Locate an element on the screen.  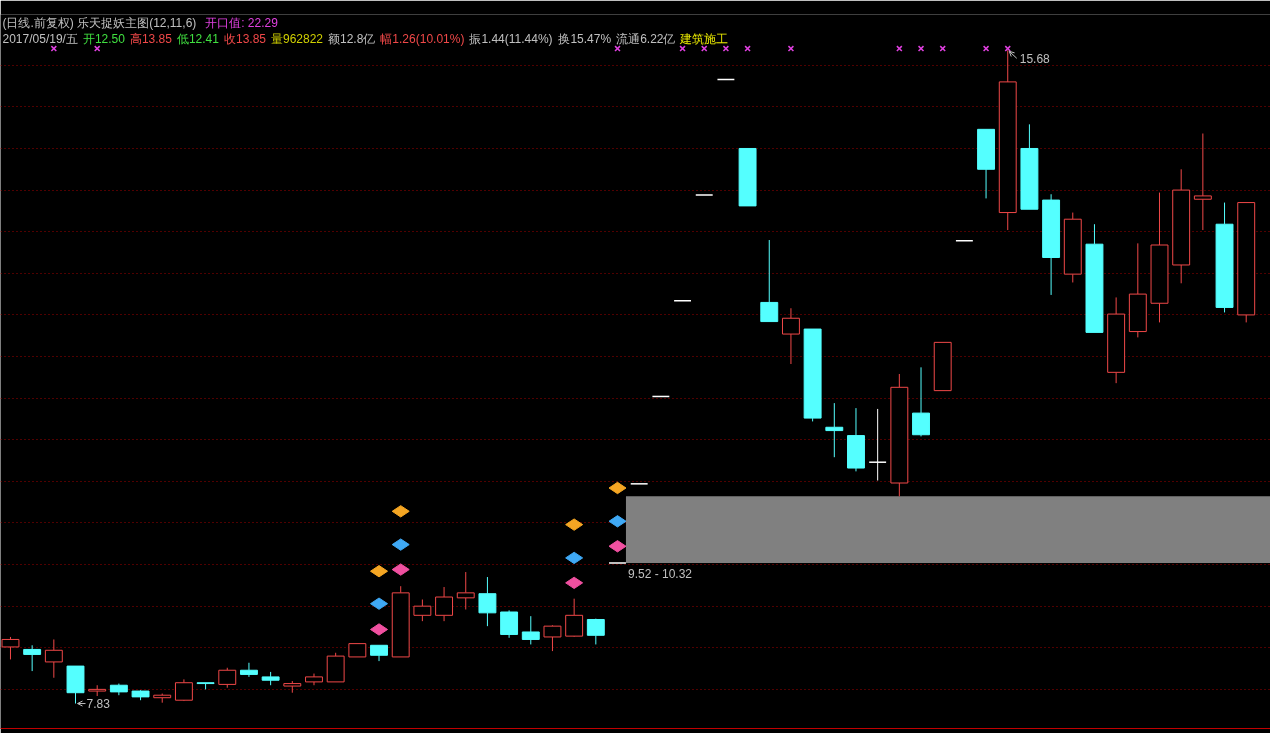
annotation: 高13.85 is located at coordinates (151, 38).